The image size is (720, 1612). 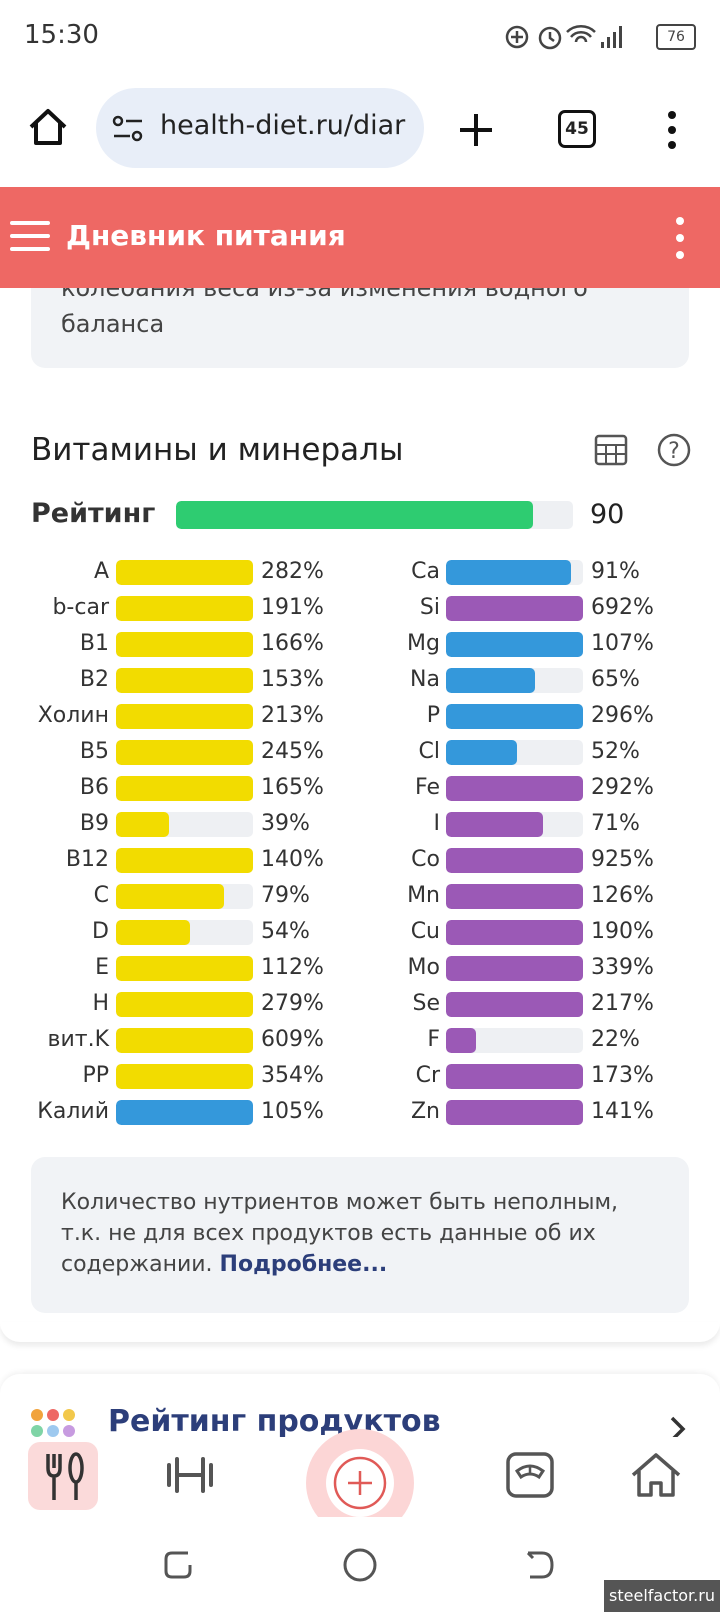 What do you see at coordinates (292, 859) in the screenshot?
I see `nutrient-percent: 140%` at bounding box center [292, 859].